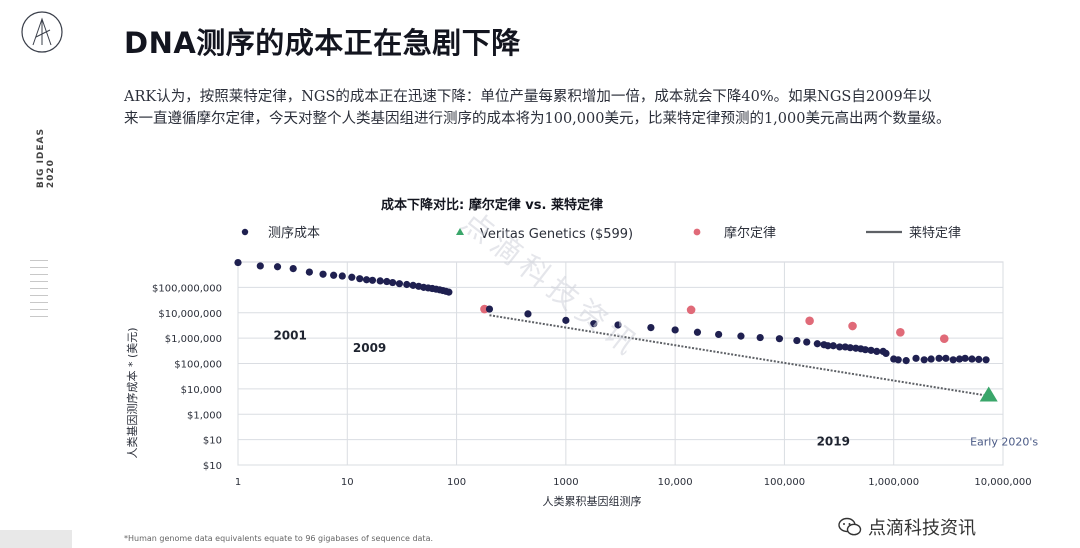  What do you see at coordinates (565, 482) in the screenshot?
I see `x-tick-label: 1000` at bounding box center [565, 482].